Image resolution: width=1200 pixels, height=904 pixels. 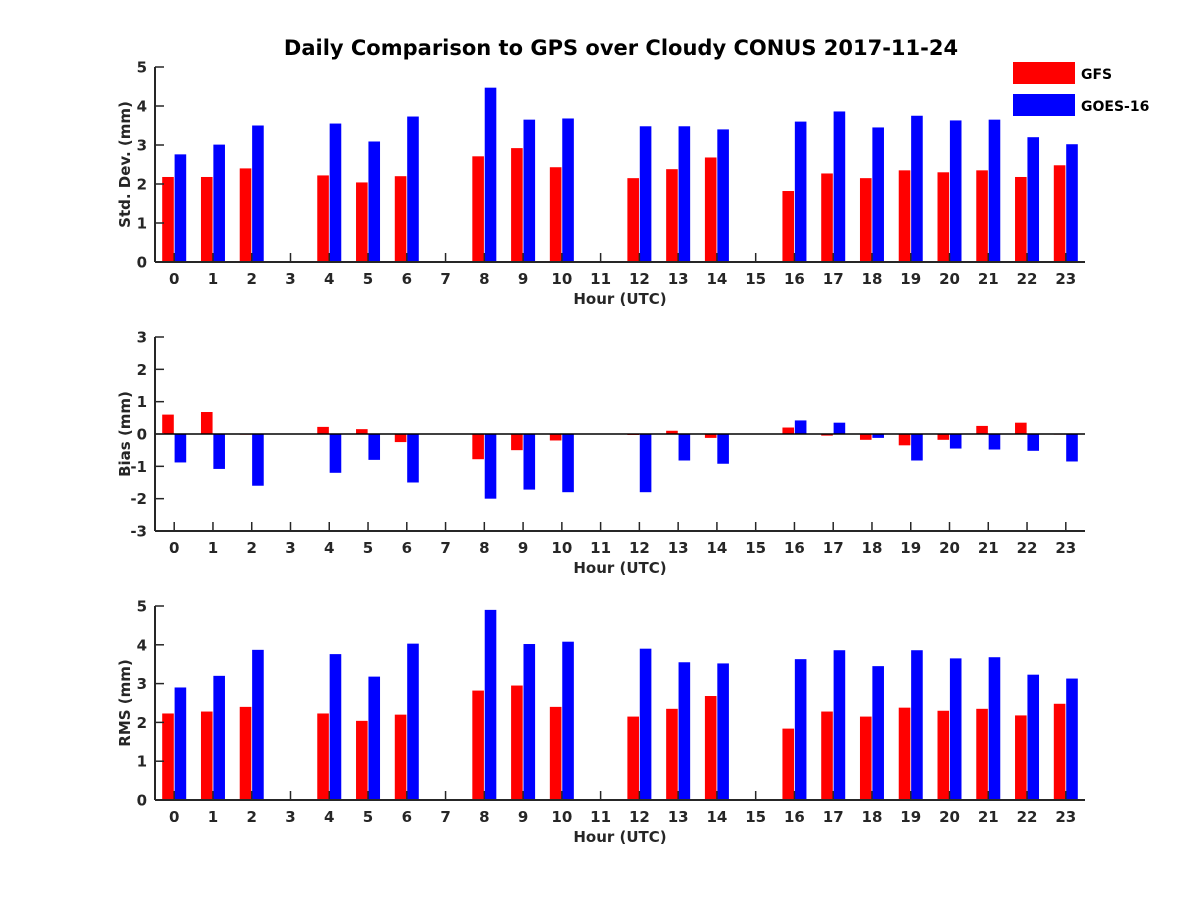 What do you see at coordinates (833, 279) in the screenshot?
I see `x-tick-label-std-dev-17: 17` at bounding box center [833, 279].